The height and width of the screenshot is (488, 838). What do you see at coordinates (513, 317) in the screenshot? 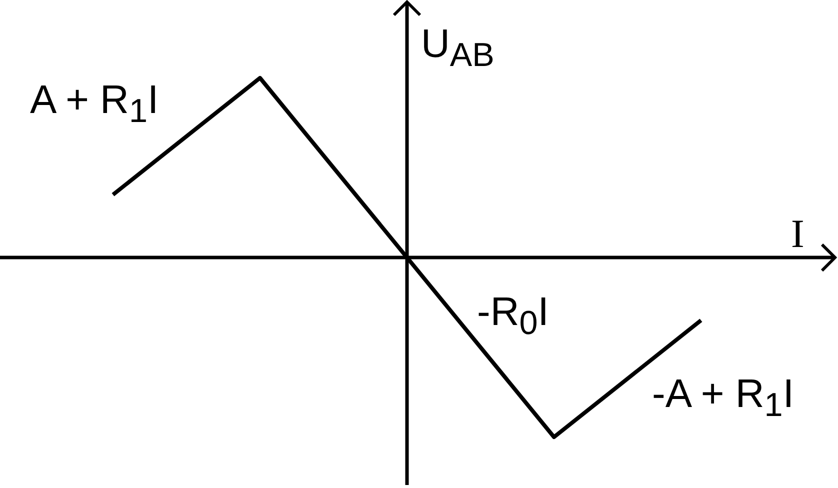
I see `annotation: -R$_{0}$I` at bounding box center [513, 317].